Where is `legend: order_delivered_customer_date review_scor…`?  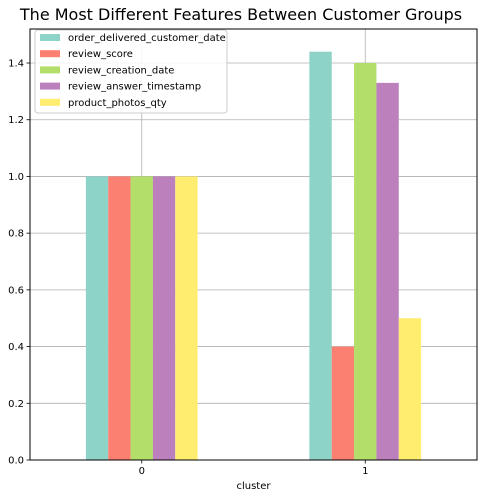
legend: order_delivered_customer_date review_scor… is located at coordinates (131, 71).